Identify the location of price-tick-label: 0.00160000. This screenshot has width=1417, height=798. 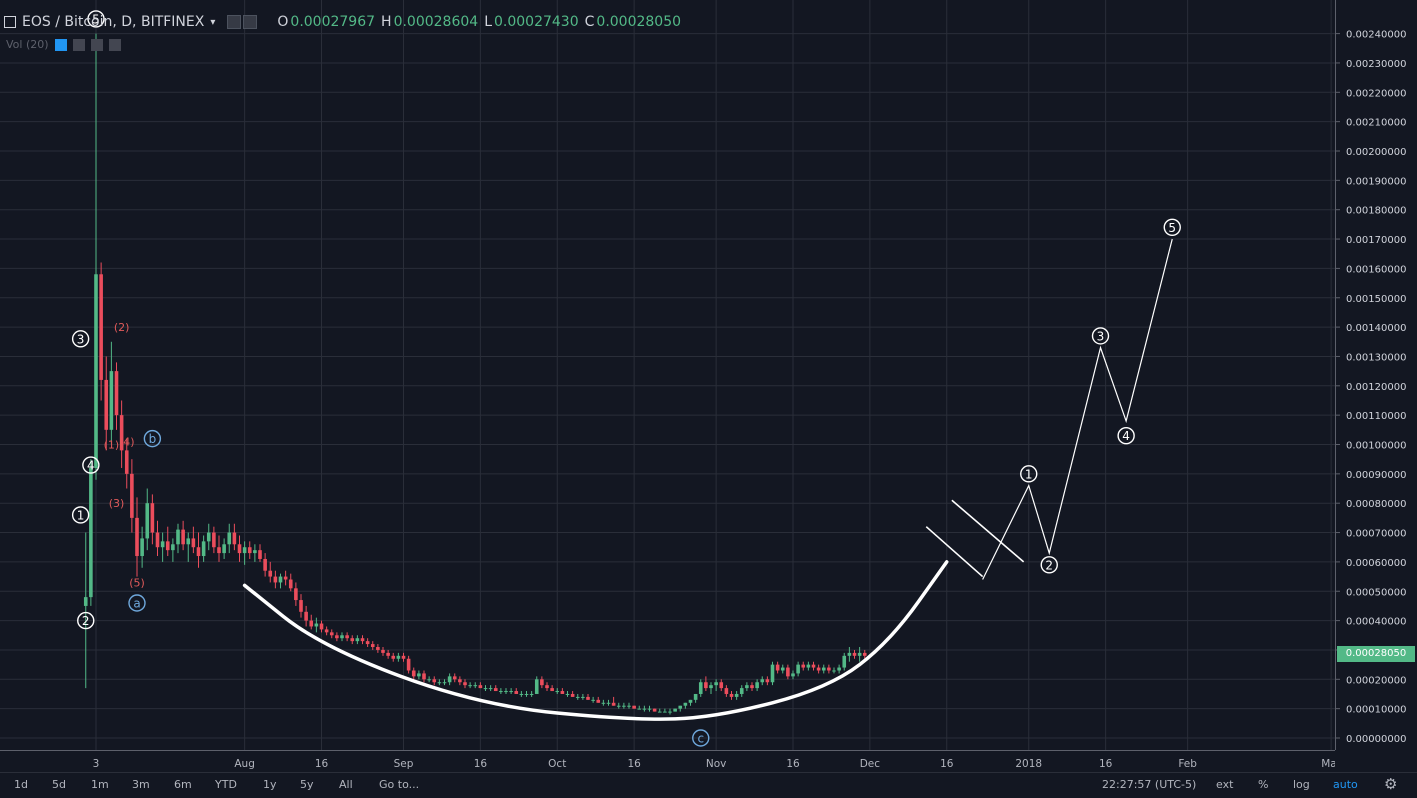
(1376, 269).